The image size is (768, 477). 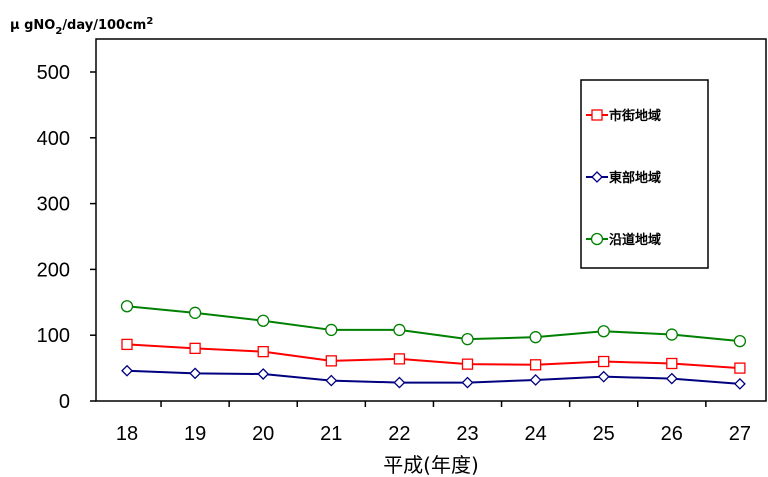 What do you see at coordinates (672, 434) in the screenshot?
I see `x-tick-label: 26` at bounding box center [672, 434].